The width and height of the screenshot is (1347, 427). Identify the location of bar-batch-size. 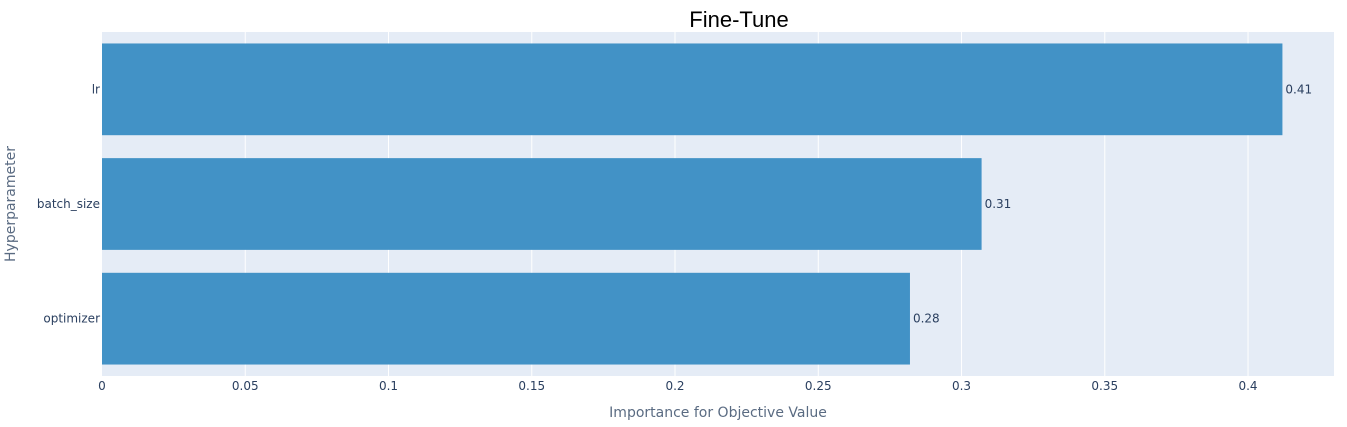
(542, 204).